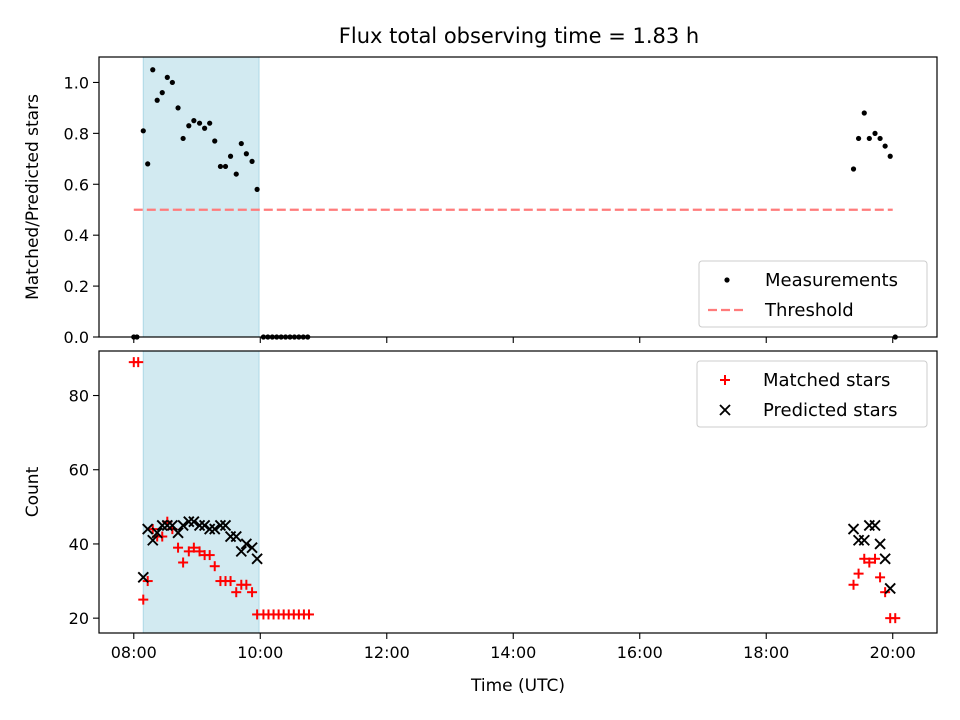 The height and width of the screenshot is (720, 960). Describe the element at coordinates (813, 294) in the screenshot. I see `top-legend: Measurements Threshold` at that location.